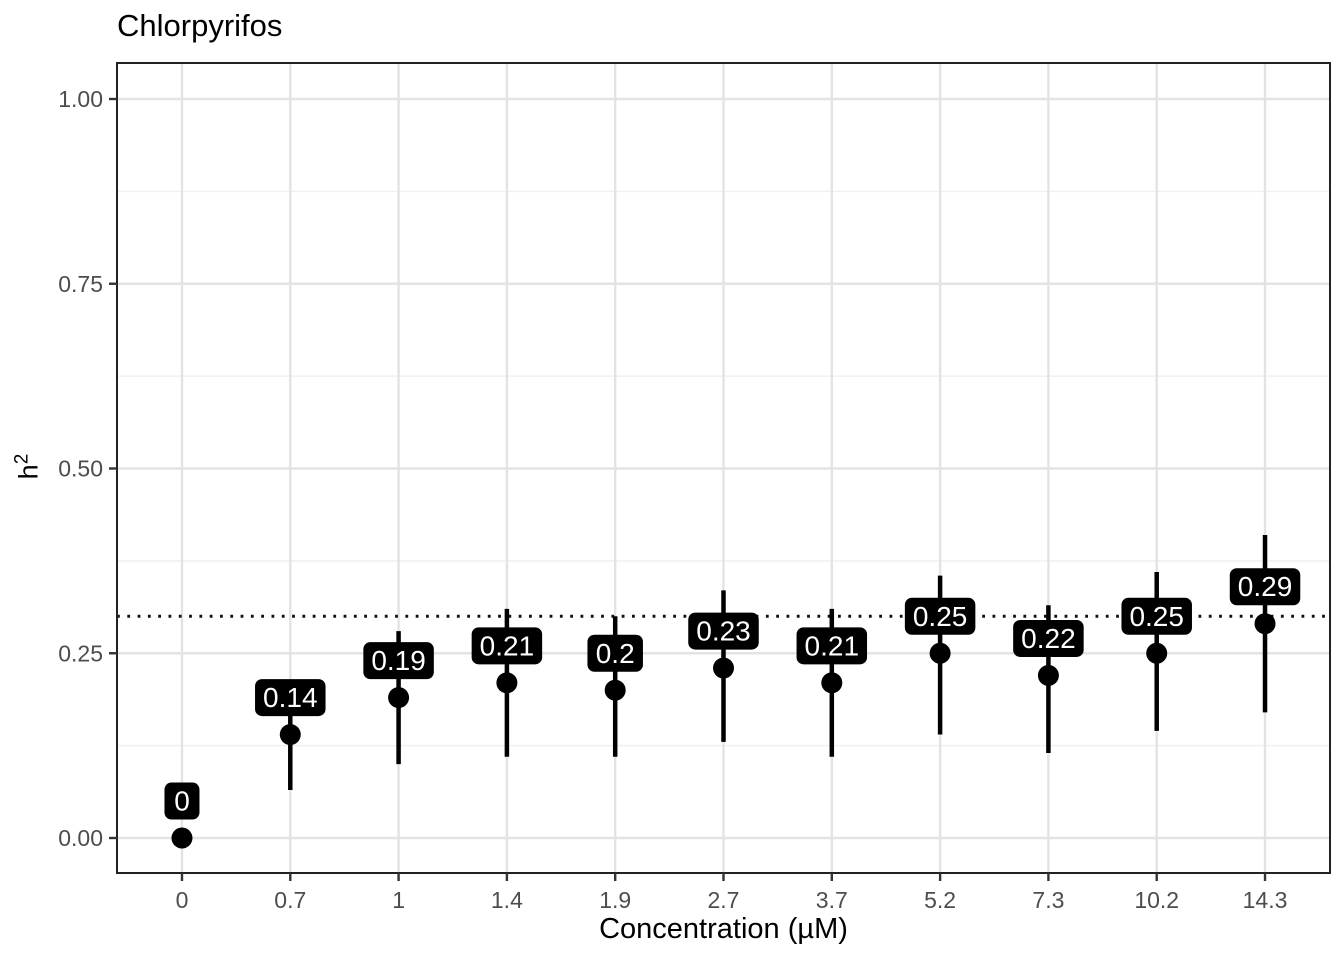 The width and height of the screenshot is (1344, 960). What do you see at coordinates (80, 838) in the screenshot?
I see `y-tick-label: 0.00` at bounding box center [80, 838].